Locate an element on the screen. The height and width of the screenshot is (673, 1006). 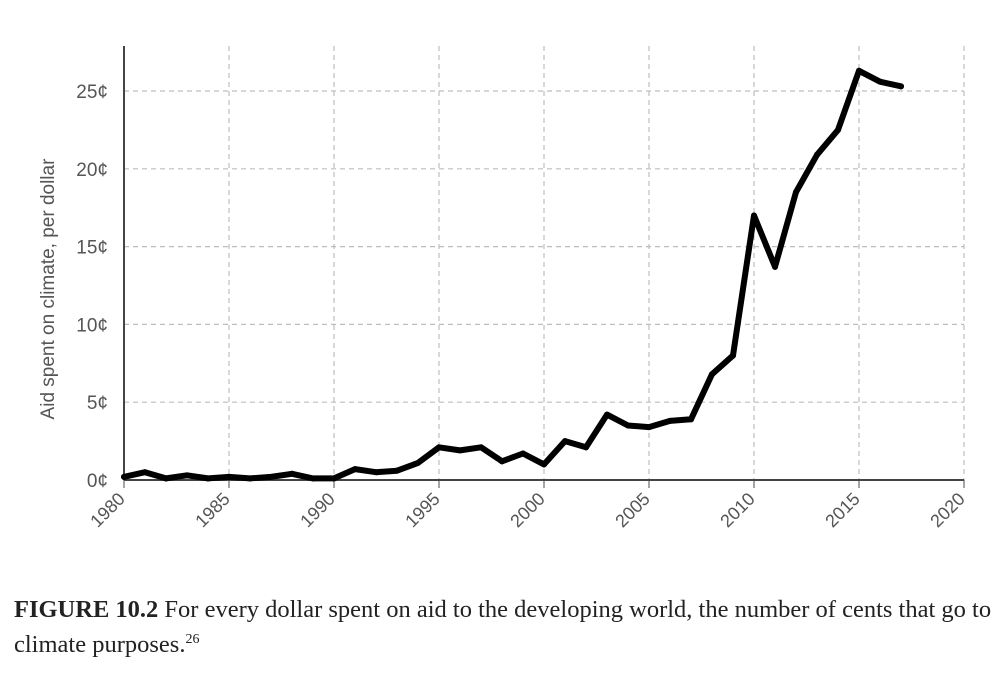
y-tick-label: 15¢ is located at coordinates (92, 248).